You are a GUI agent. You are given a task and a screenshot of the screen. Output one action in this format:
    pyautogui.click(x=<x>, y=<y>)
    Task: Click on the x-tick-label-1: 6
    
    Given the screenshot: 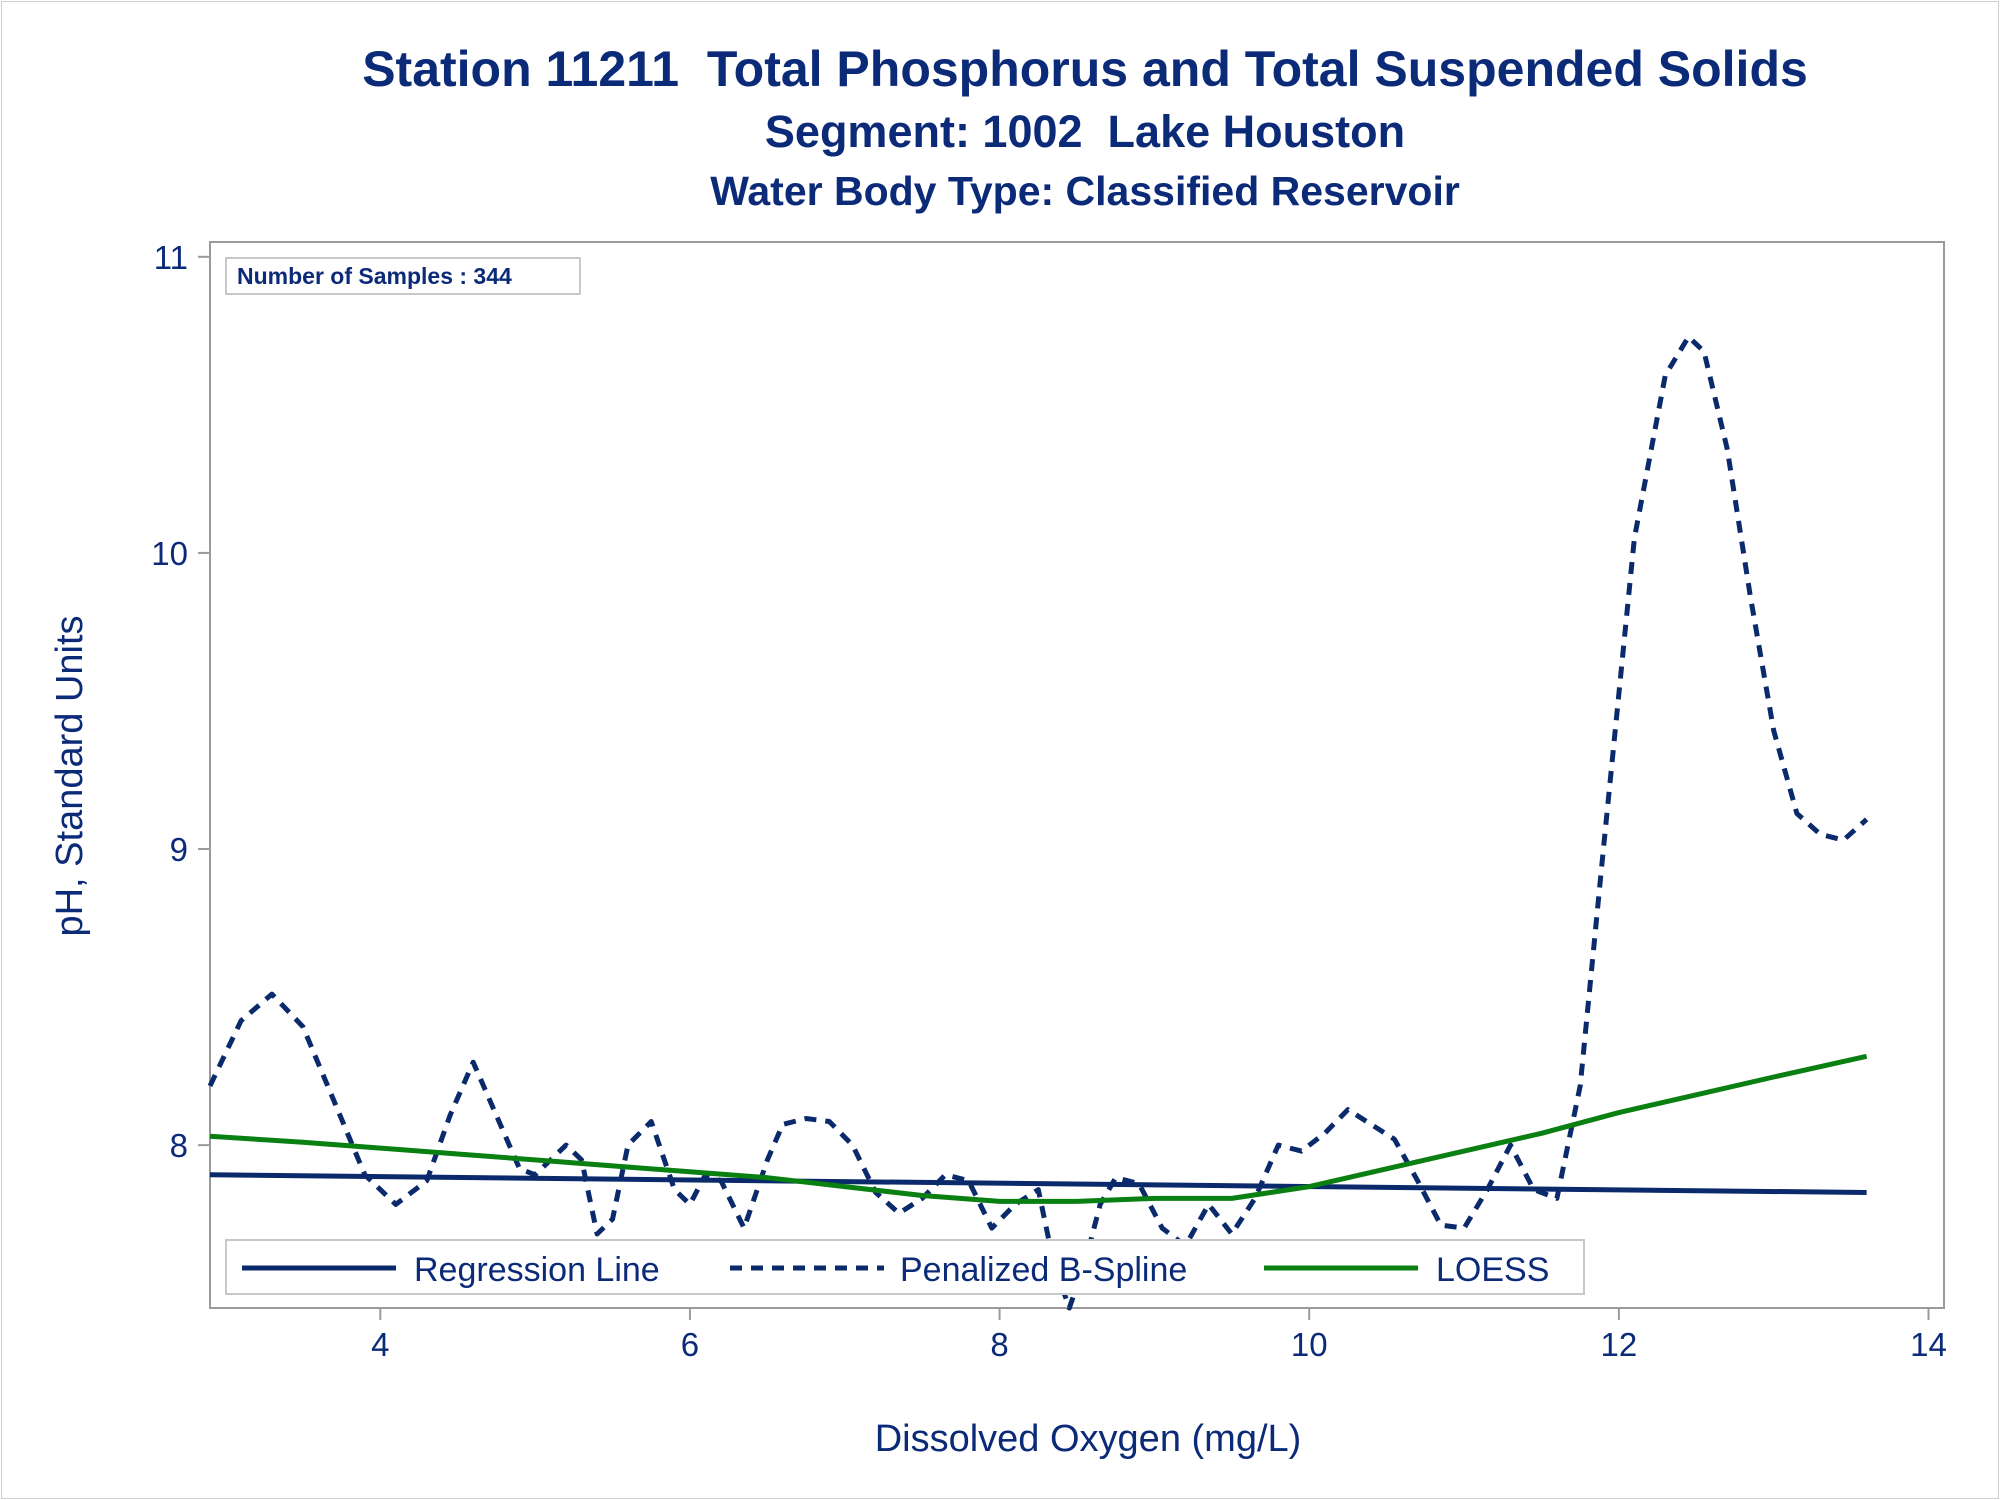 What is the action you would take?
    pyautogui.click(x=690, y=1344)
    